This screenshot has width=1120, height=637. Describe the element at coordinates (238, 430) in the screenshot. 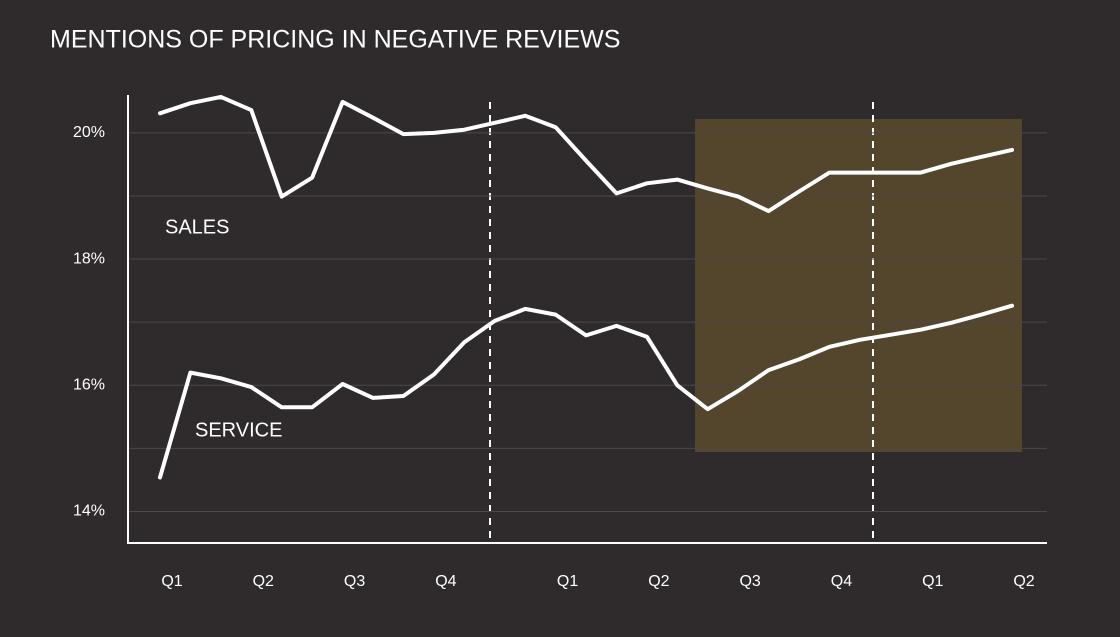

I see `series-label: SERVICE` at that location.